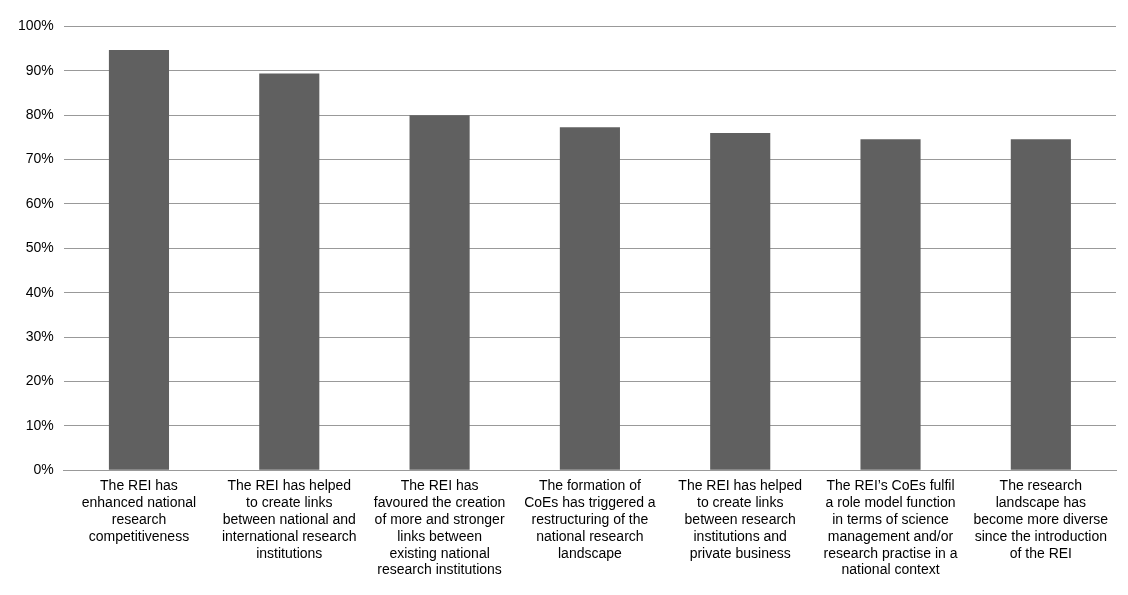 This screenshot has height=595, width=1128. I want to click on y-tick-label: 10%, so click(39, 424).